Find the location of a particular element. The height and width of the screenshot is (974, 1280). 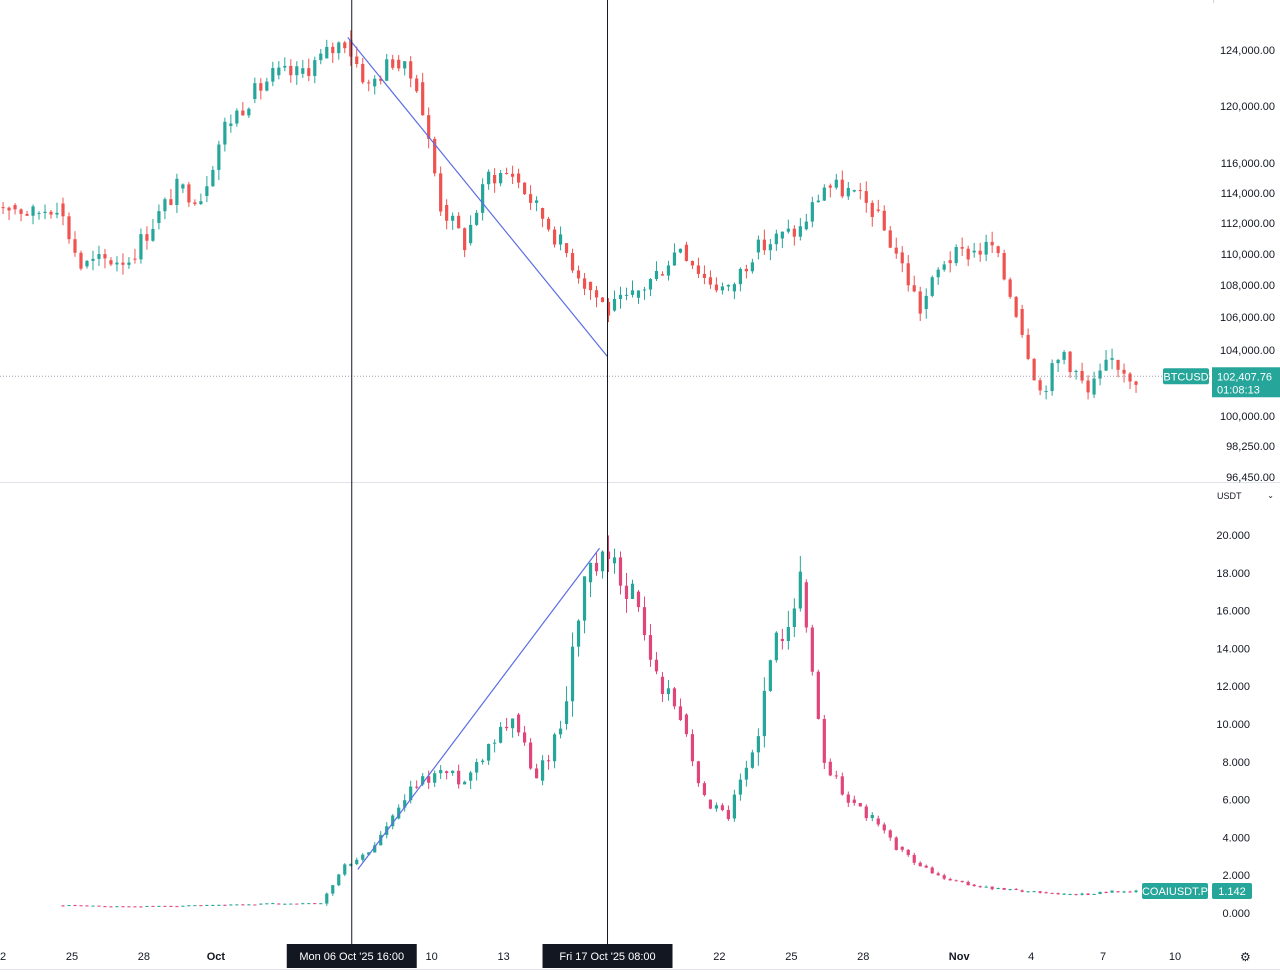

settings-gear-icon: ⚙ is located at coordinates (1245, 957).